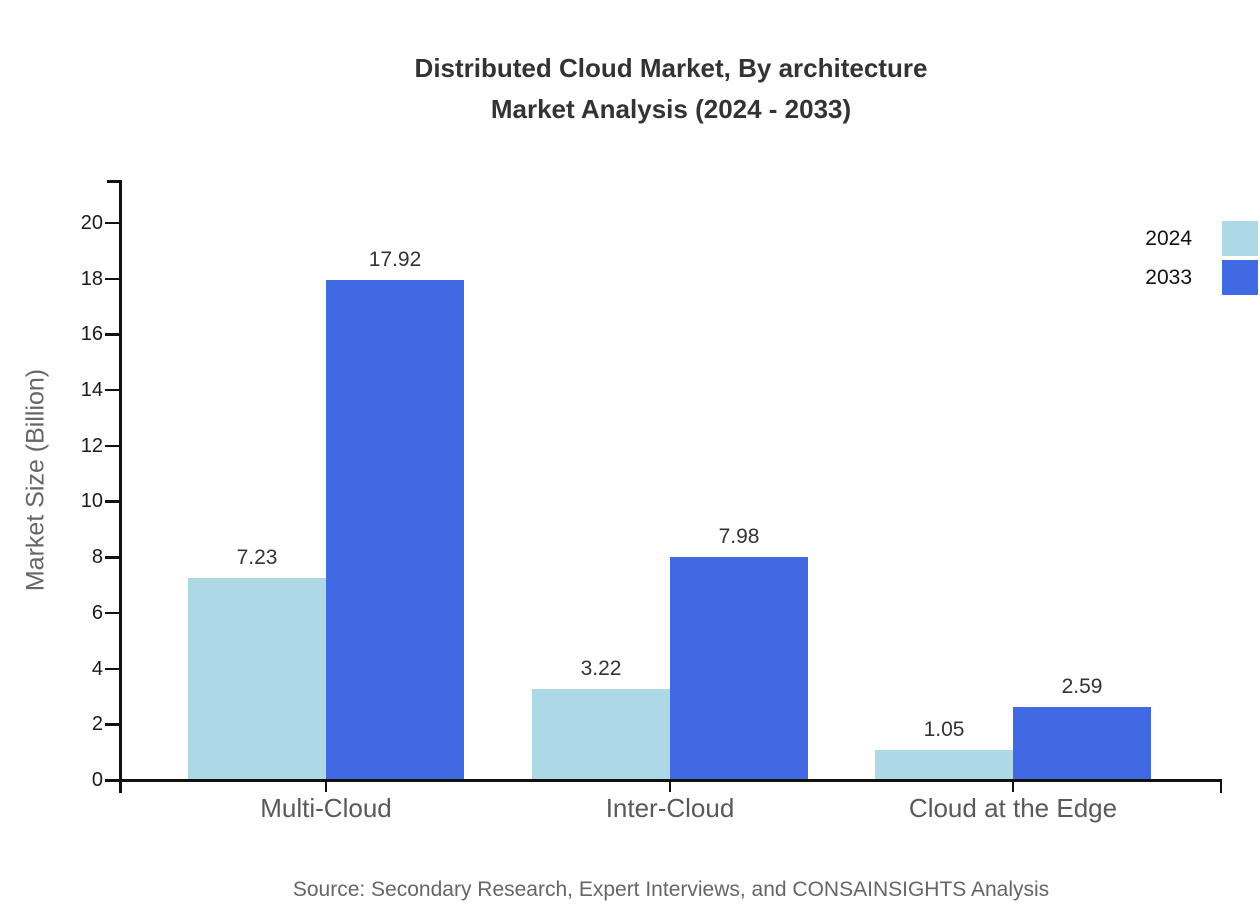 The image size is (1260, 920). Describe the element at coordinates (97, 612) in the screenshot. I see `y-axis-tick-label: 6` at that location.